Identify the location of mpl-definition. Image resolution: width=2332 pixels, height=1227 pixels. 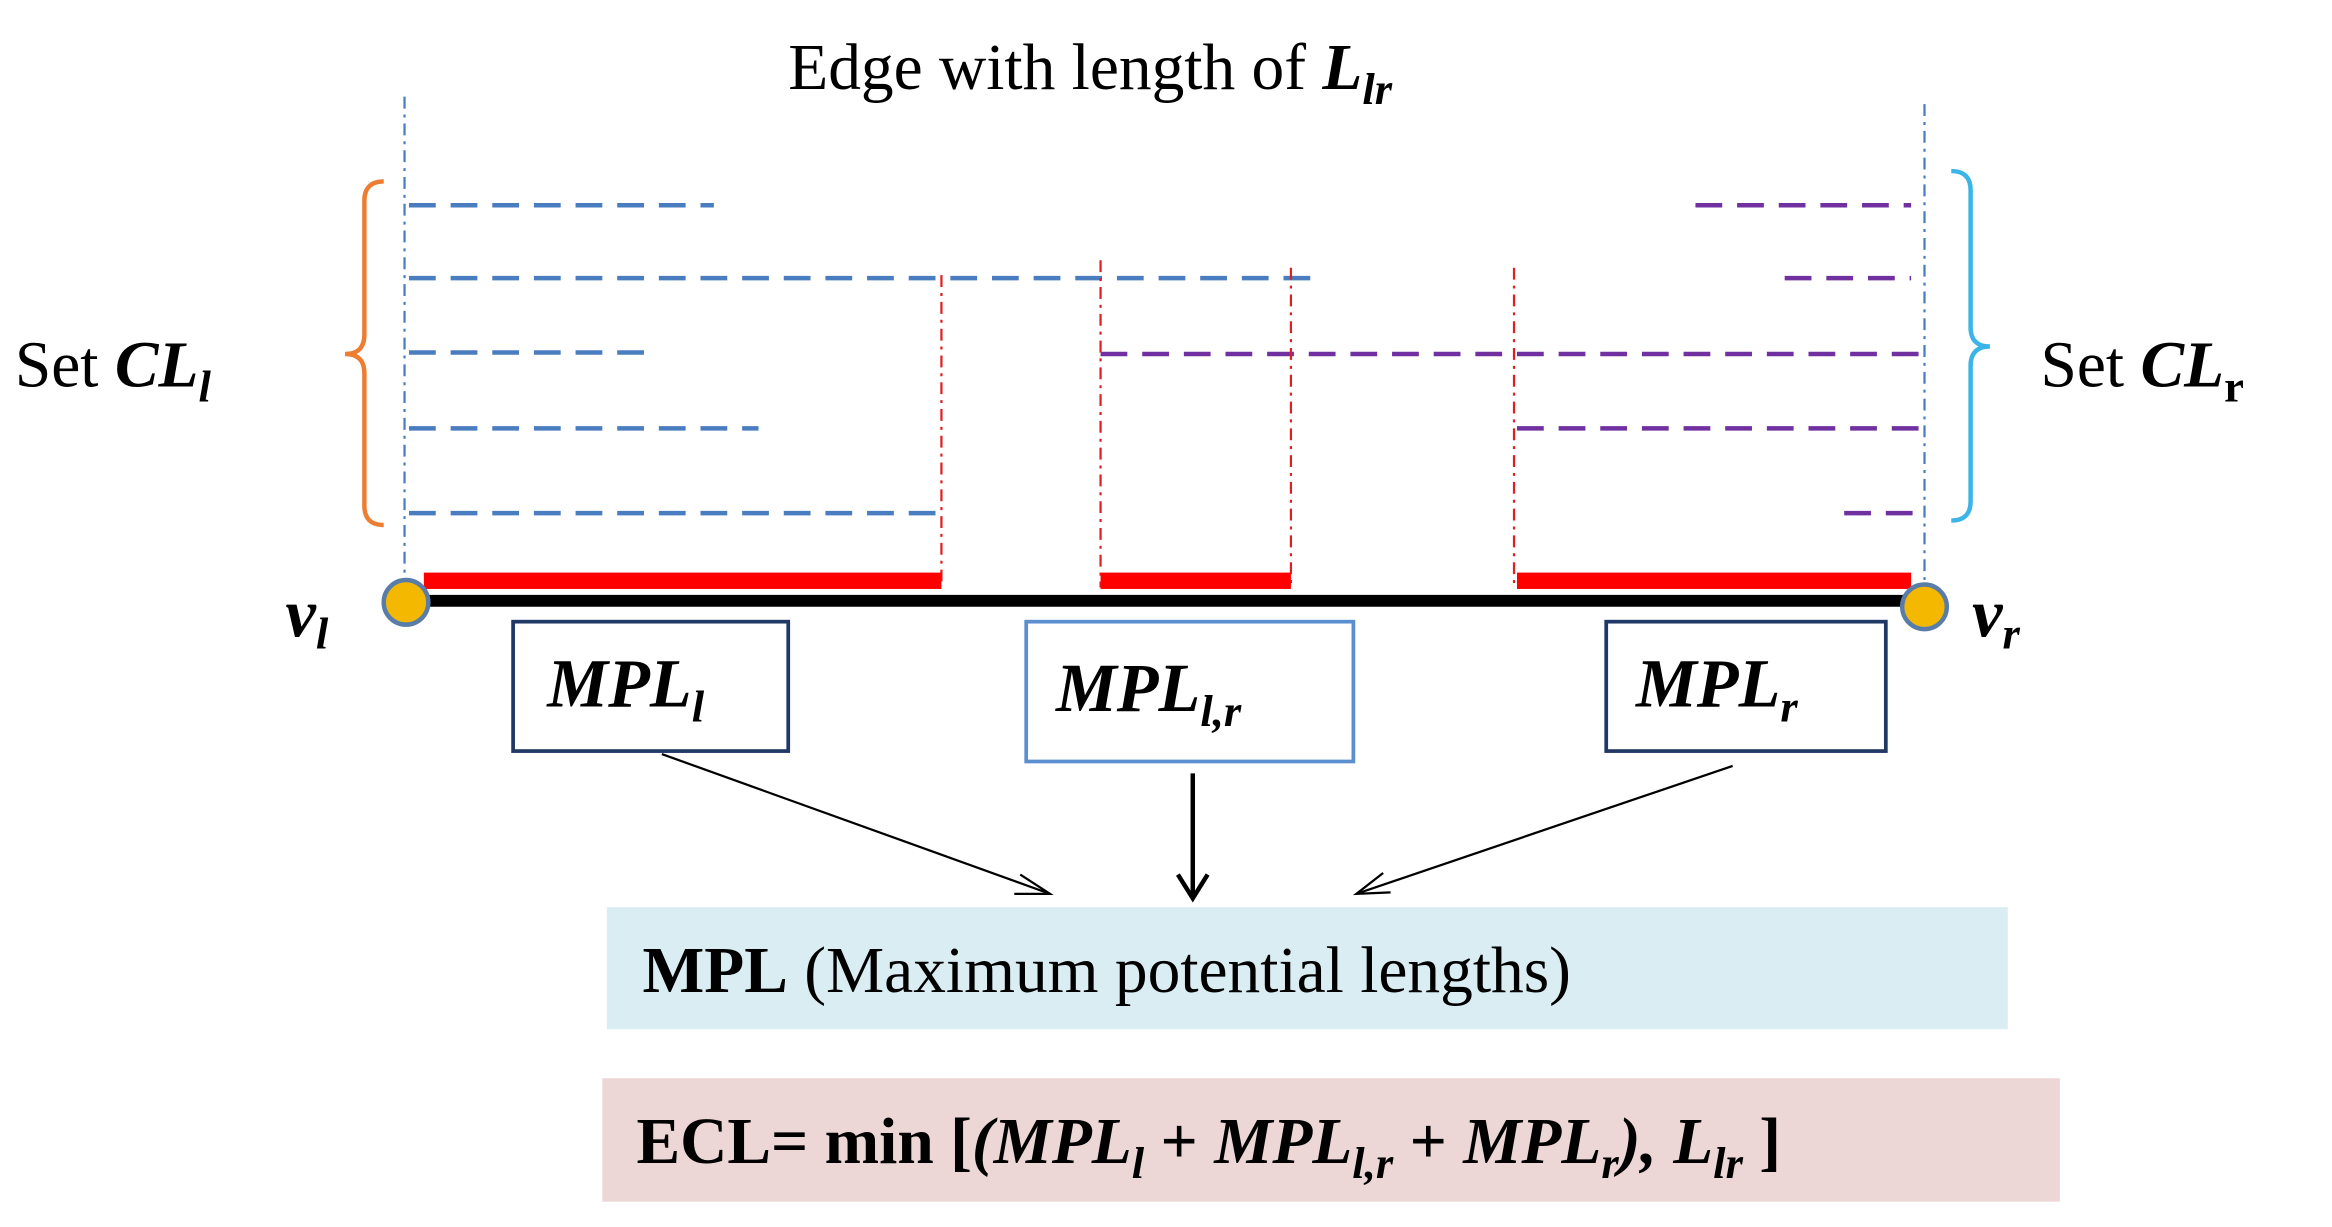
(1307, 968).